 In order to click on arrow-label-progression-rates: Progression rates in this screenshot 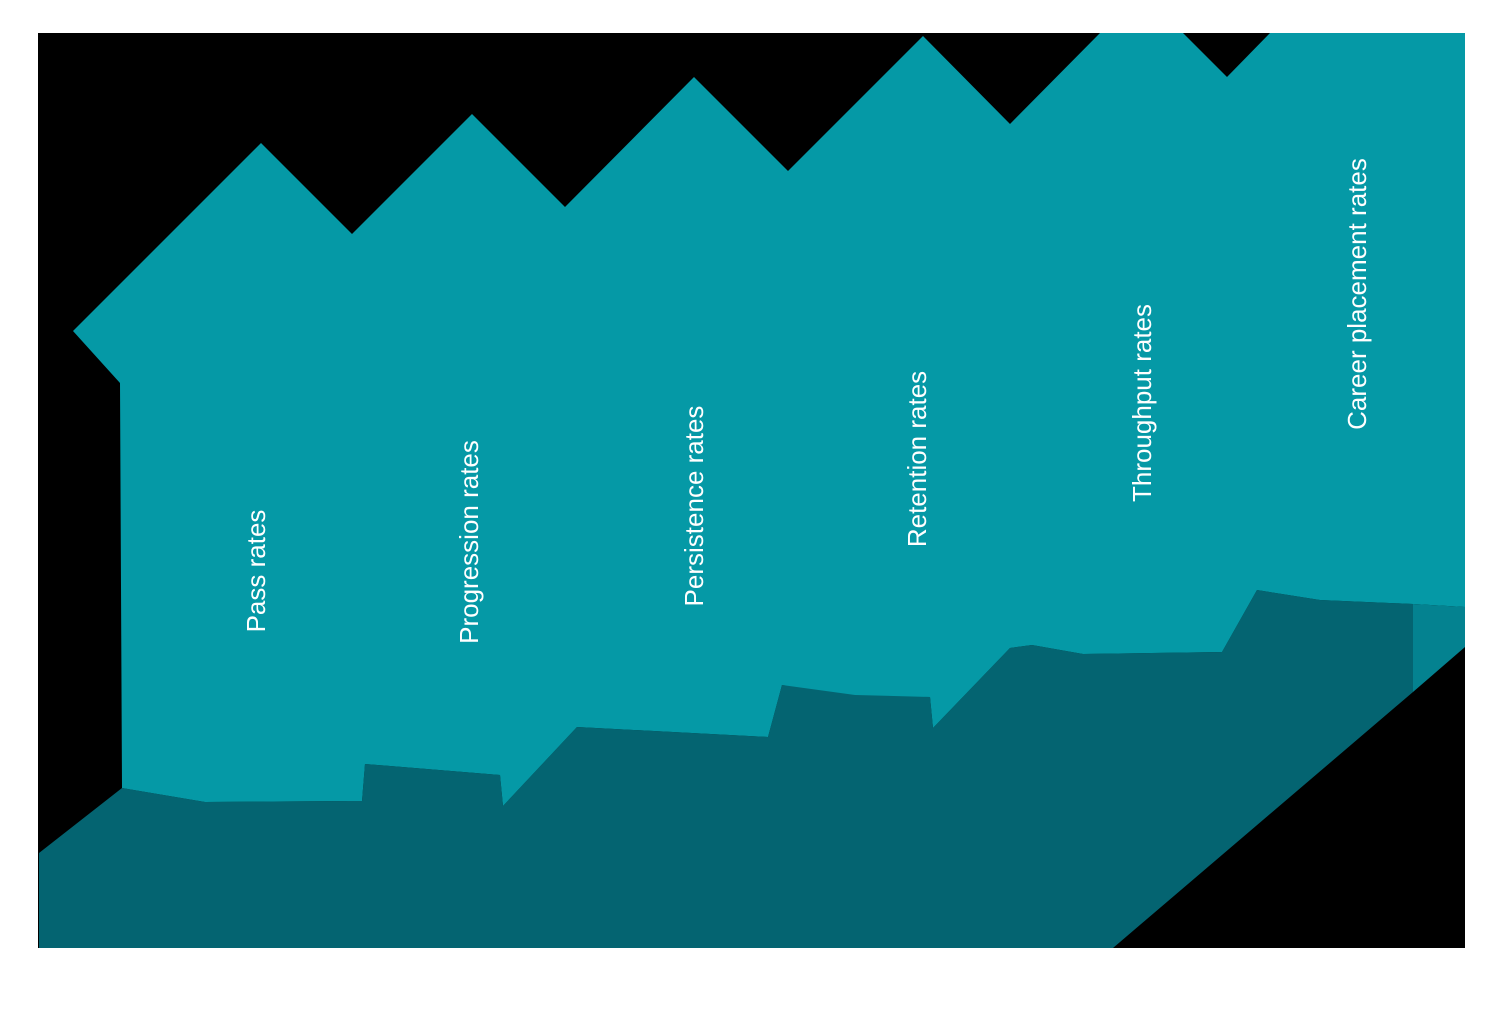, I will do `click(469, 542)`.